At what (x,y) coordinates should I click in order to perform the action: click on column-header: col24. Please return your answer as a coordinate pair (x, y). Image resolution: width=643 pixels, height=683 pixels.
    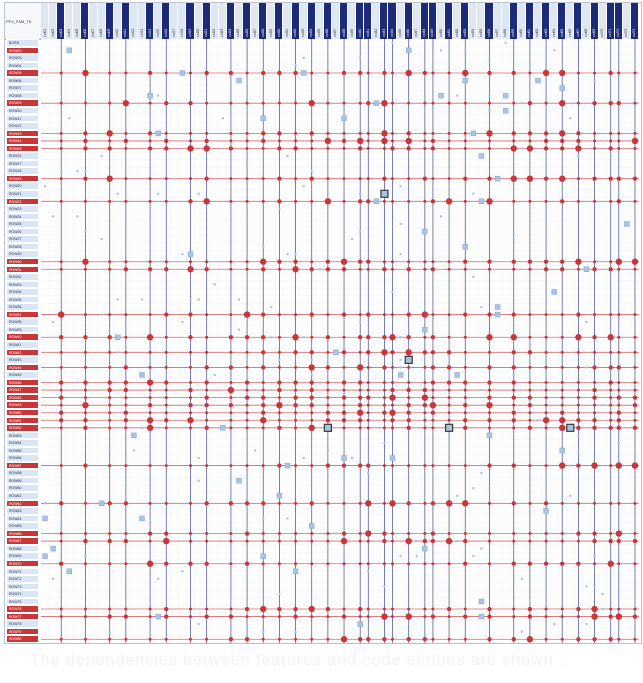
    Looking at the image, I should click on (230, 21).